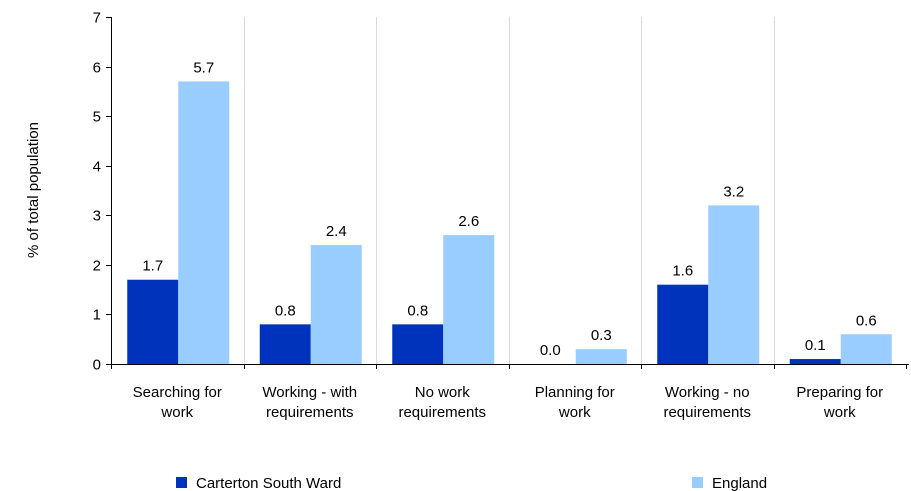 The width and height of the screenshot is (911, 491). What do you see at coordinates (442, 402) in the screenshot?
I see `x-tick-label: No work requirements` at bounding box center [442, 402].